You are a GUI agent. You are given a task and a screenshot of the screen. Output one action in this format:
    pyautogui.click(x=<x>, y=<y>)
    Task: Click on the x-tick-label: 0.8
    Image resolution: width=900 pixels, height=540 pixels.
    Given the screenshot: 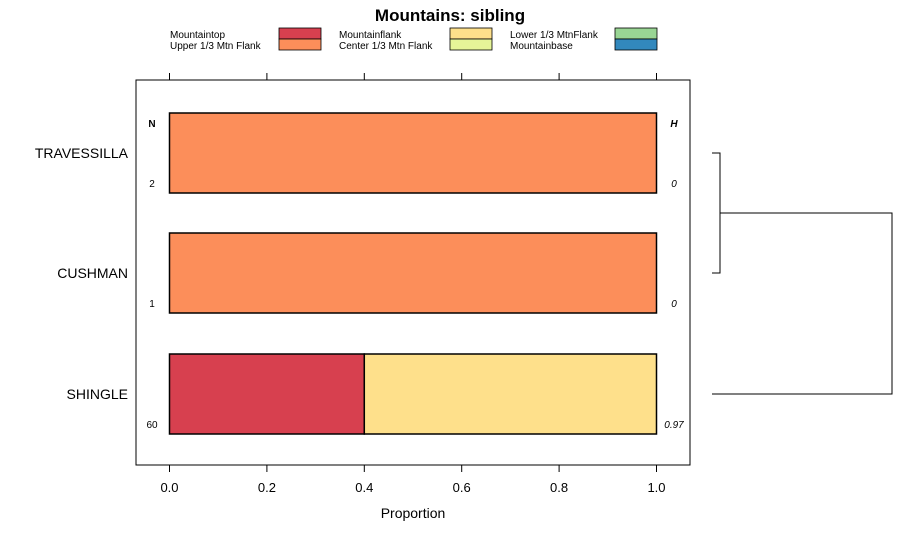 What is the action you would take?
    pyautogui.click(x=559, y=487)
    